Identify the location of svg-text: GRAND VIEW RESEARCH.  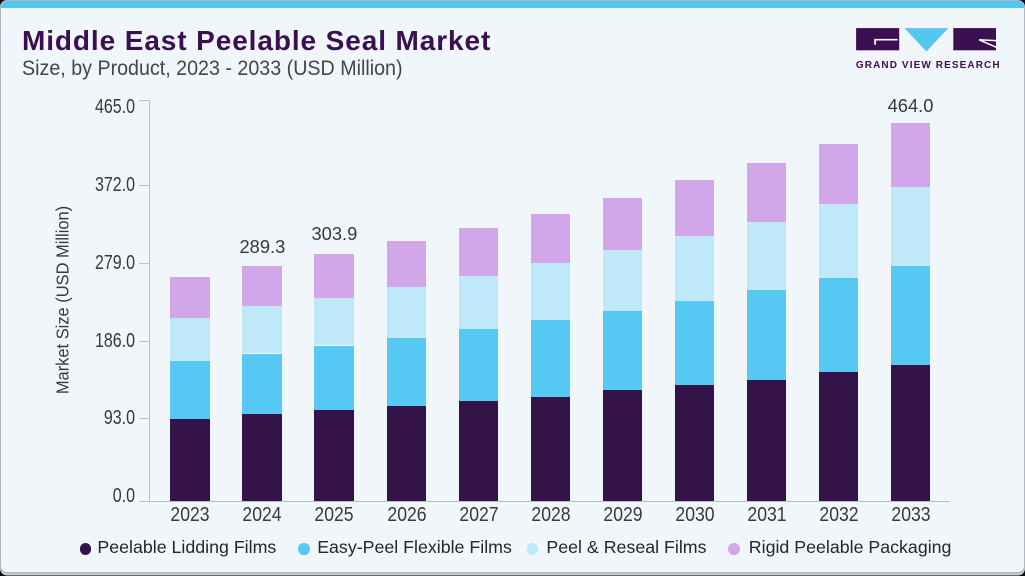
(928, 65).